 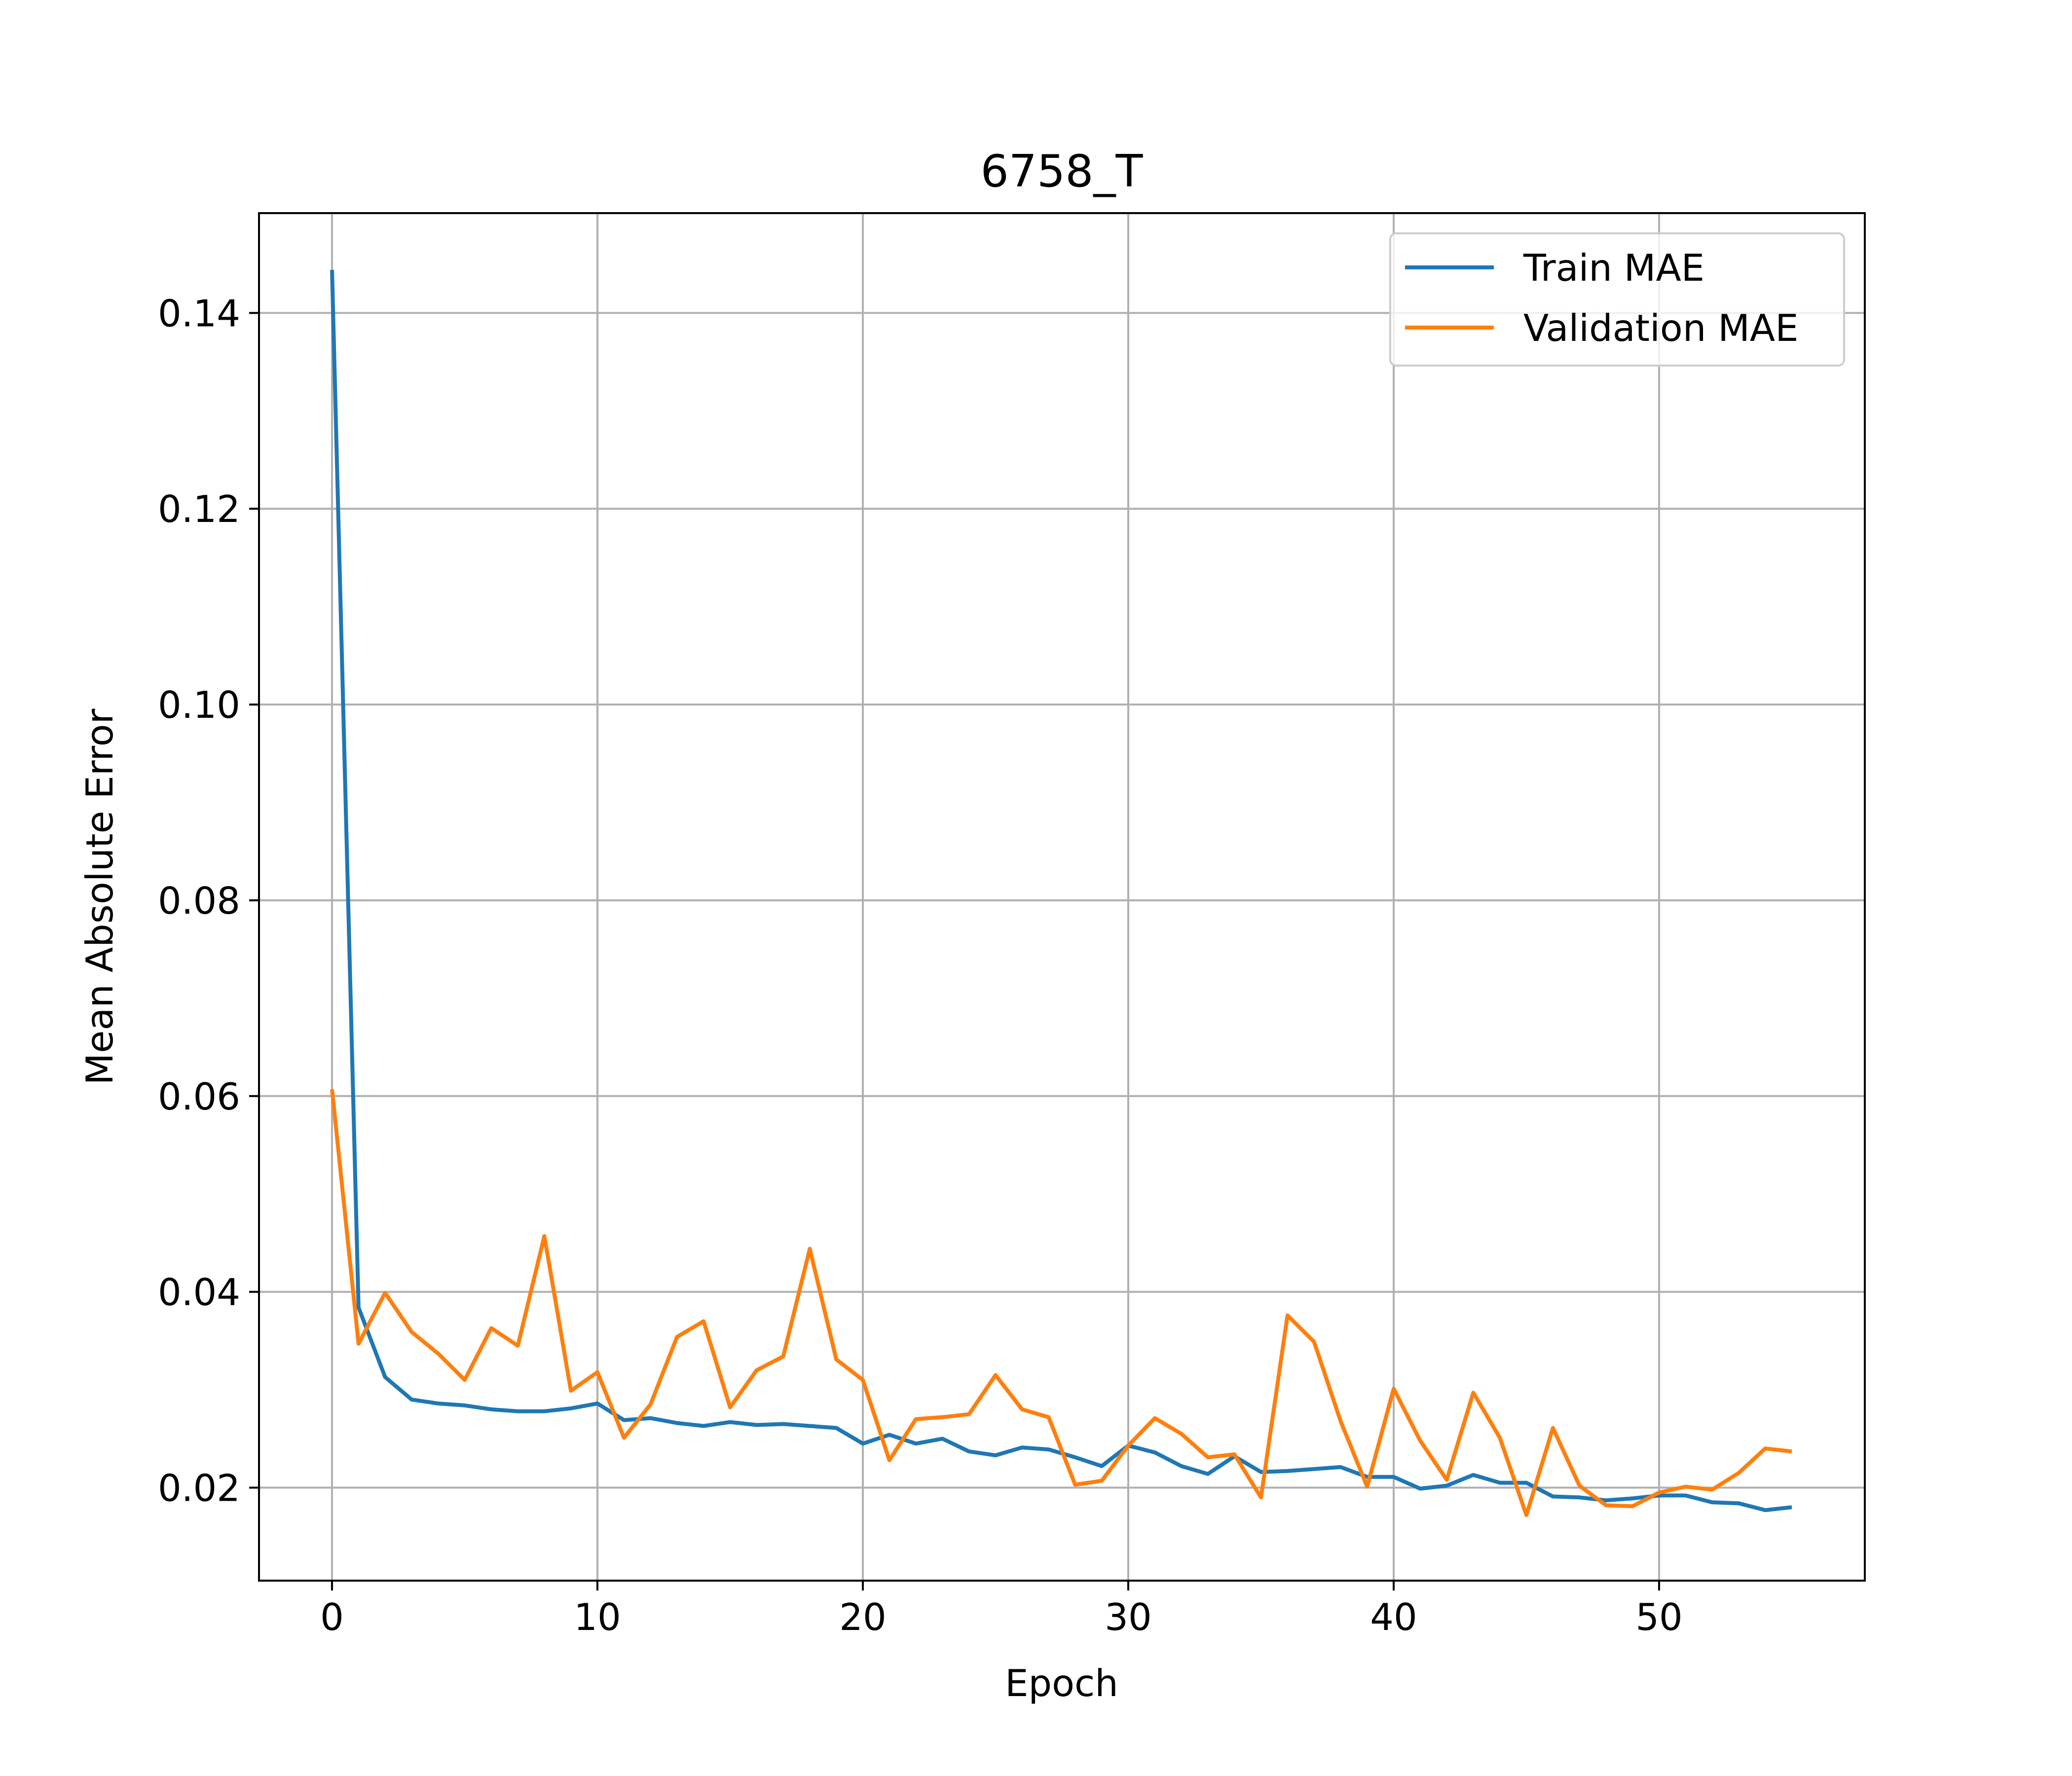 What do you see at coordinates (863, 1617) in the screenshot?
I see `x-tick-label: 20` at bounding box center [863, 1617].